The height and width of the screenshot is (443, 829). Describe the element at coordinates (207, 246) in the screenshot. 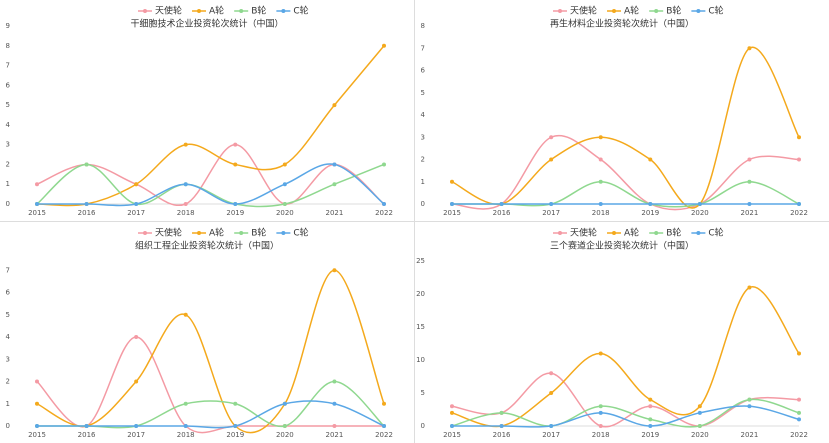

I see `chart-title: 组织工程企业投资轮次统计（中国）` at that location.